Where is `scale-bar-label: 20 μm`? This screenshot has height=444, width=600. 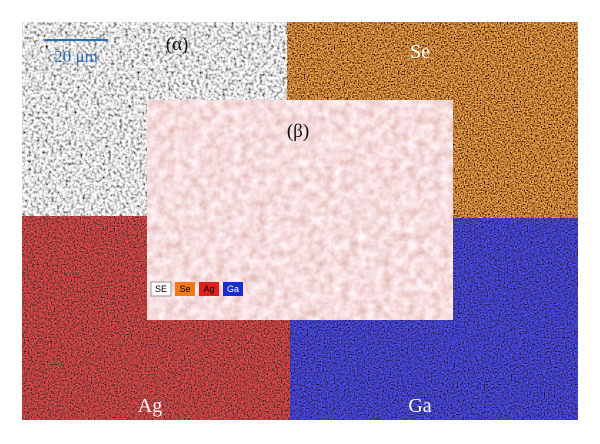
scale-bar-label: 20 μm is located at coordinates (76, 56).